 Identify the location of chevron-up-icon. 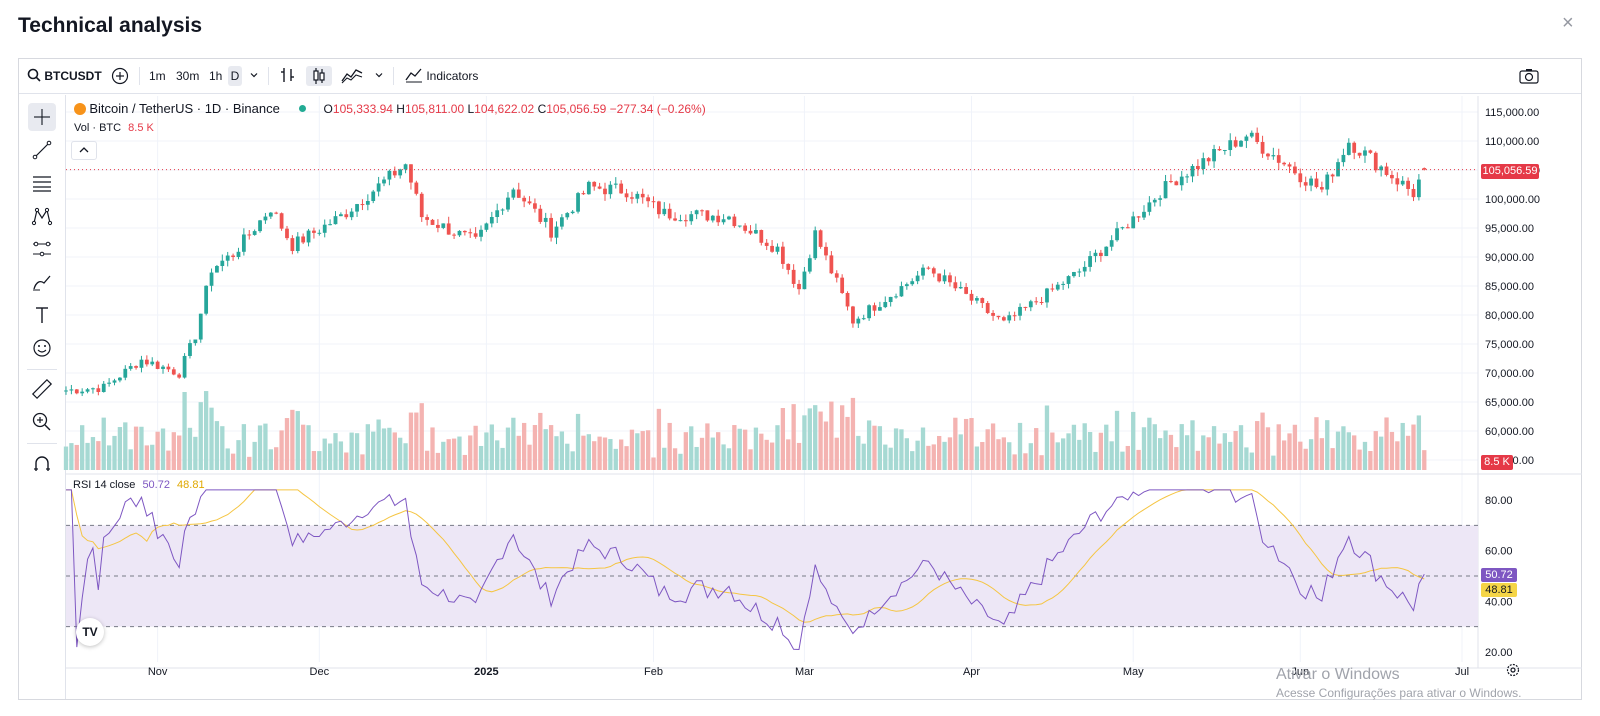
(84, 150).